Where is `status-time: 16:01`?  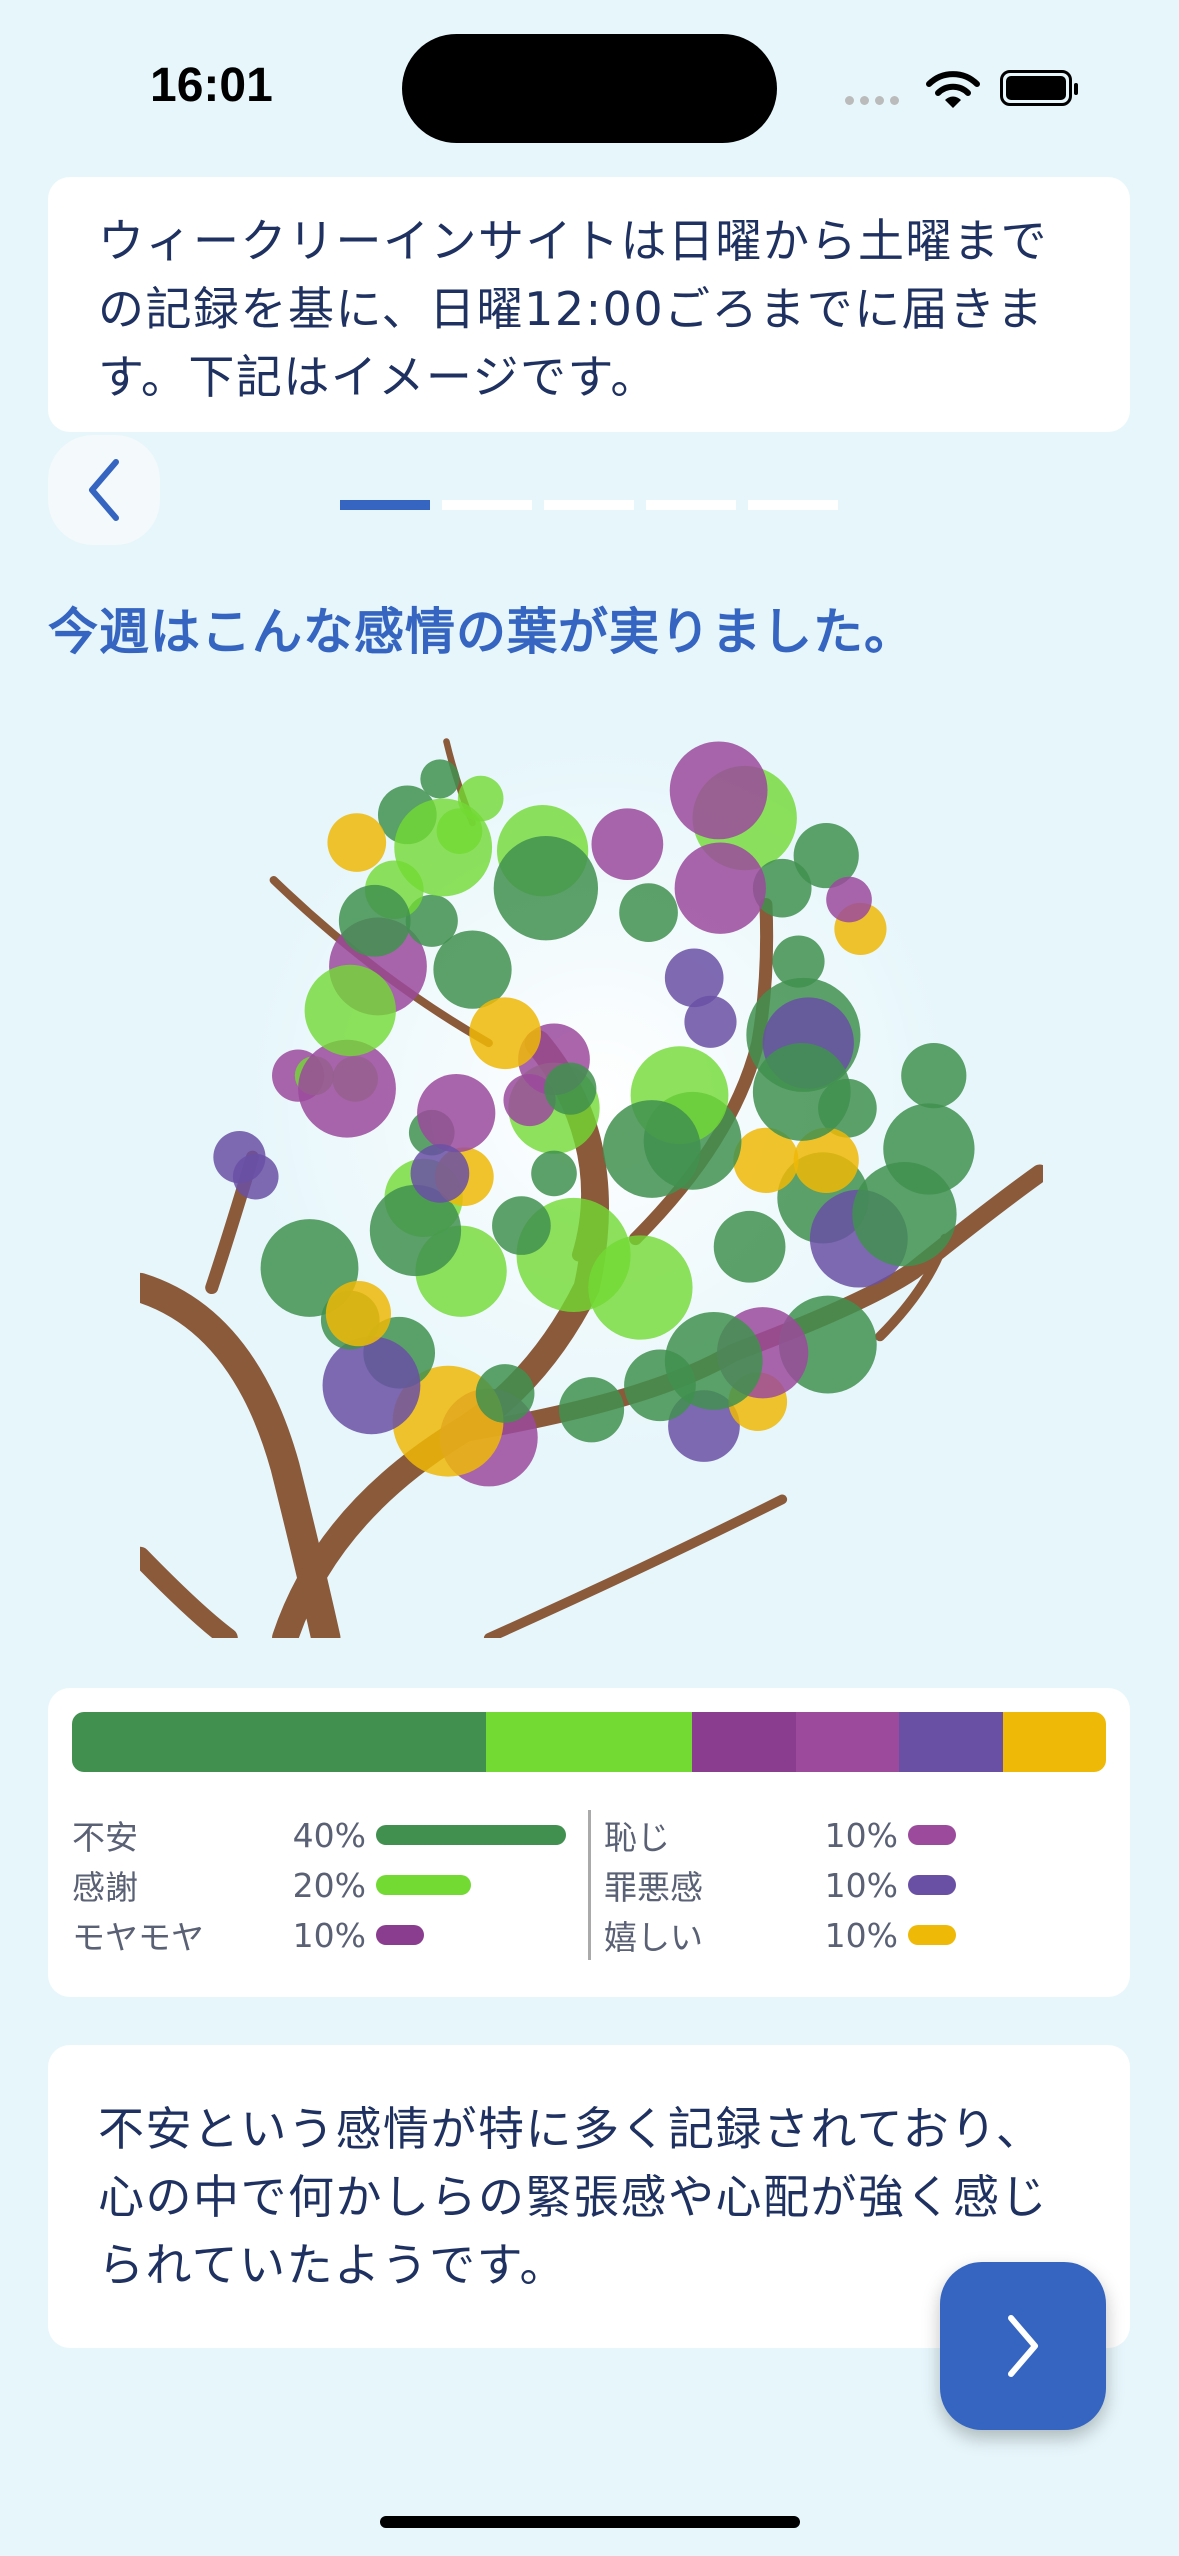 status-time: 16:01 is located at coordinates (211, 85).